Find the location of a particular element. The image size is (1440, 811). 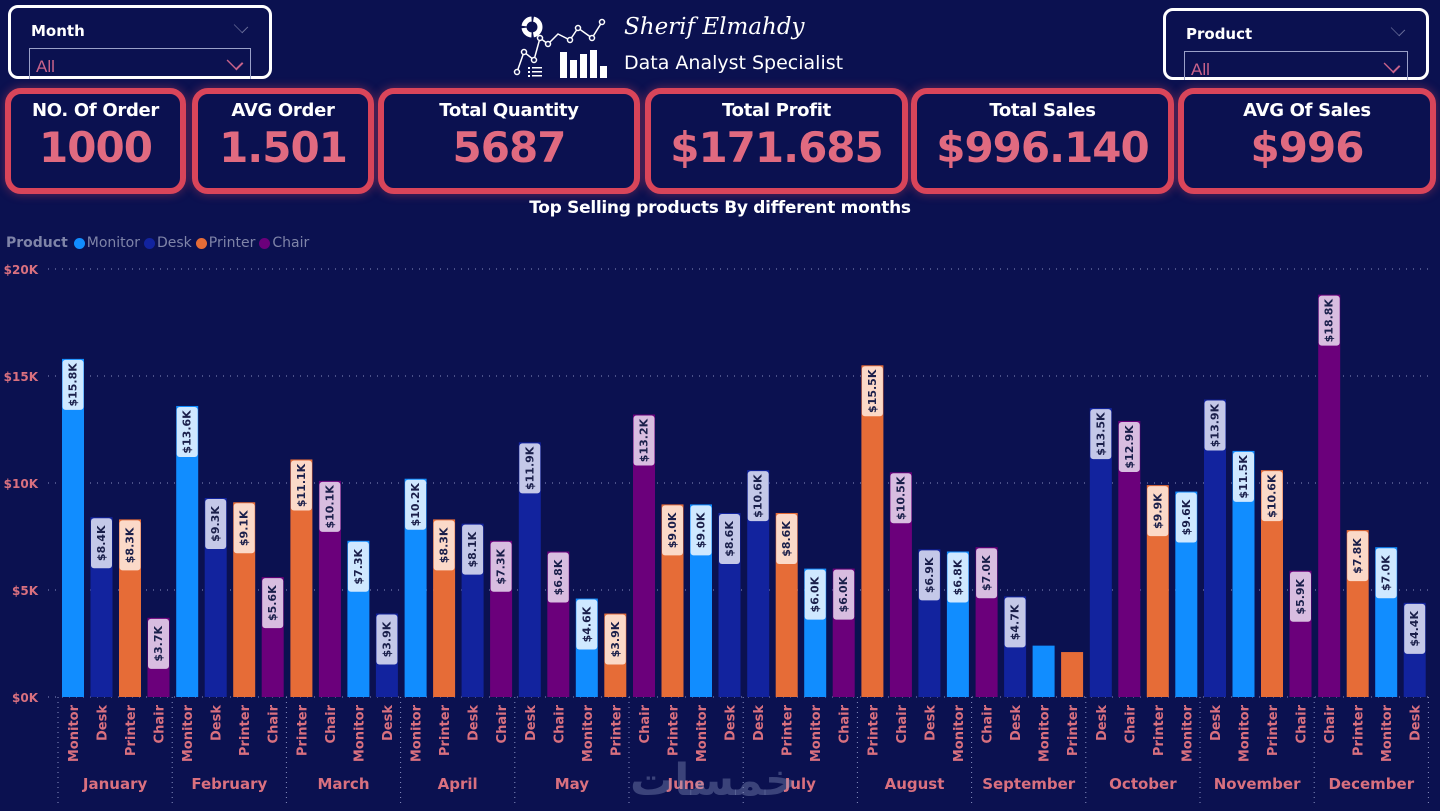

data-label: $5.9K is located at coordinates (1300, 596).